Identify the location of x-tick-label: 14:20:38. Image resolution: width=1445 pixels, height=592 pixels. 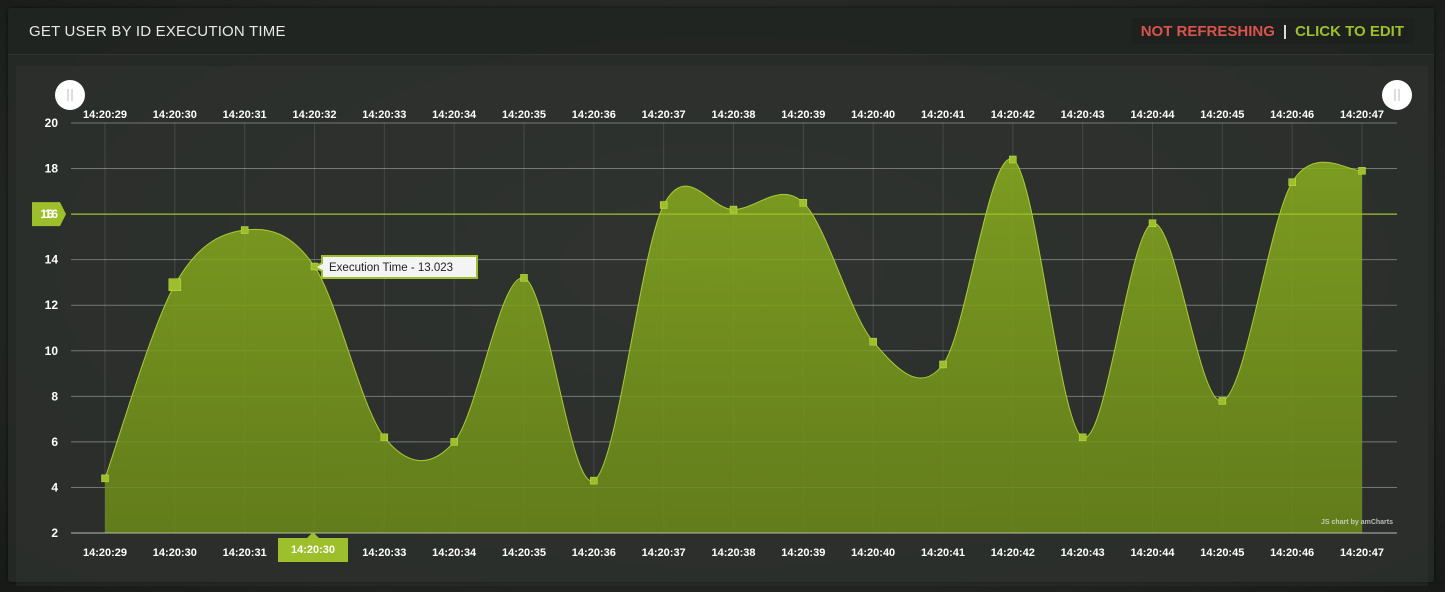
(733, 553).